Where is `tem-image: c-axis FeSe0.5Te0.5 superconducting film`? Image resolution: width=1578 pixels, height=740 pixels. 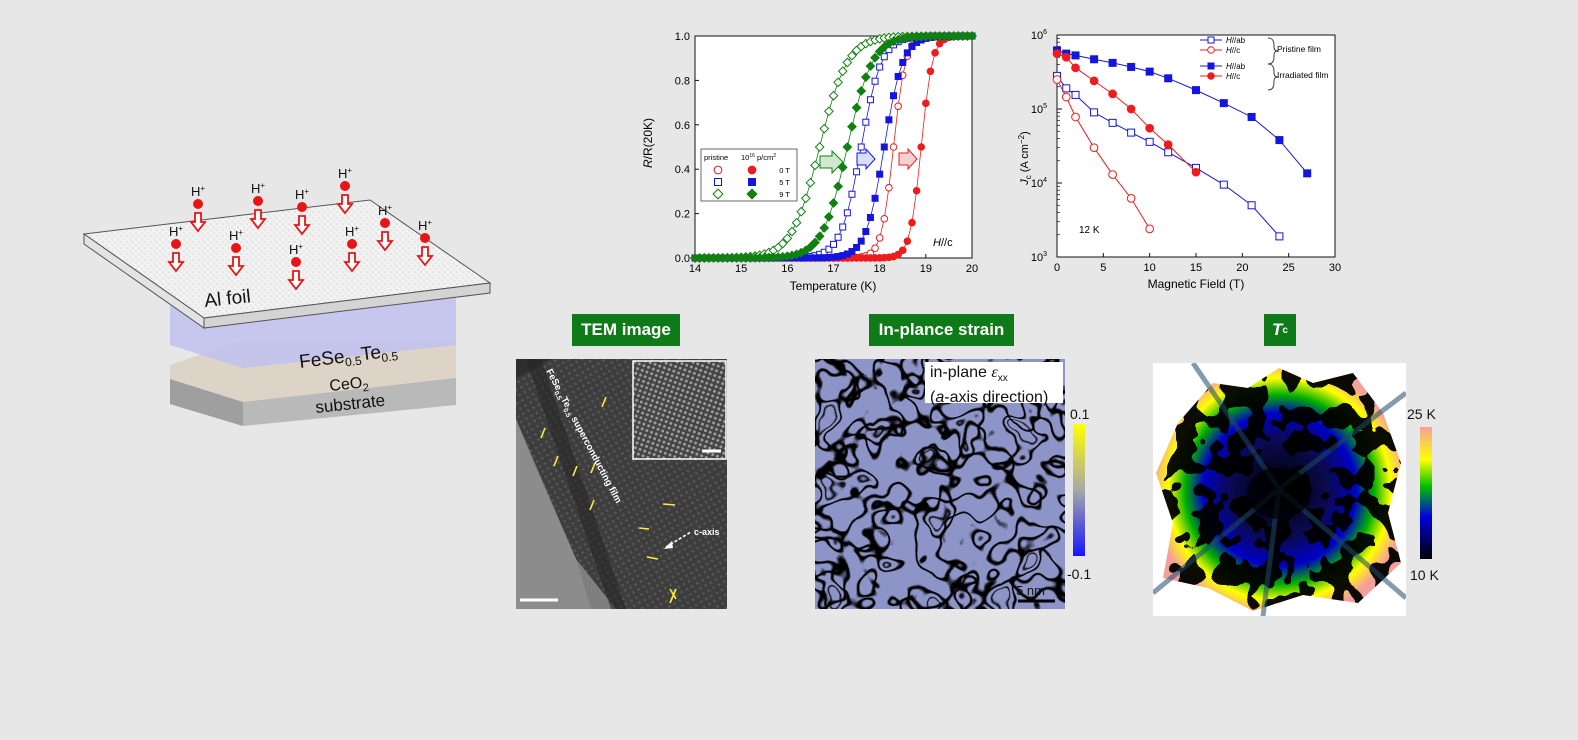 tem-image: c-axis FeSe0.5Te0.5 superconducting film is located at coordinates (621, 484).